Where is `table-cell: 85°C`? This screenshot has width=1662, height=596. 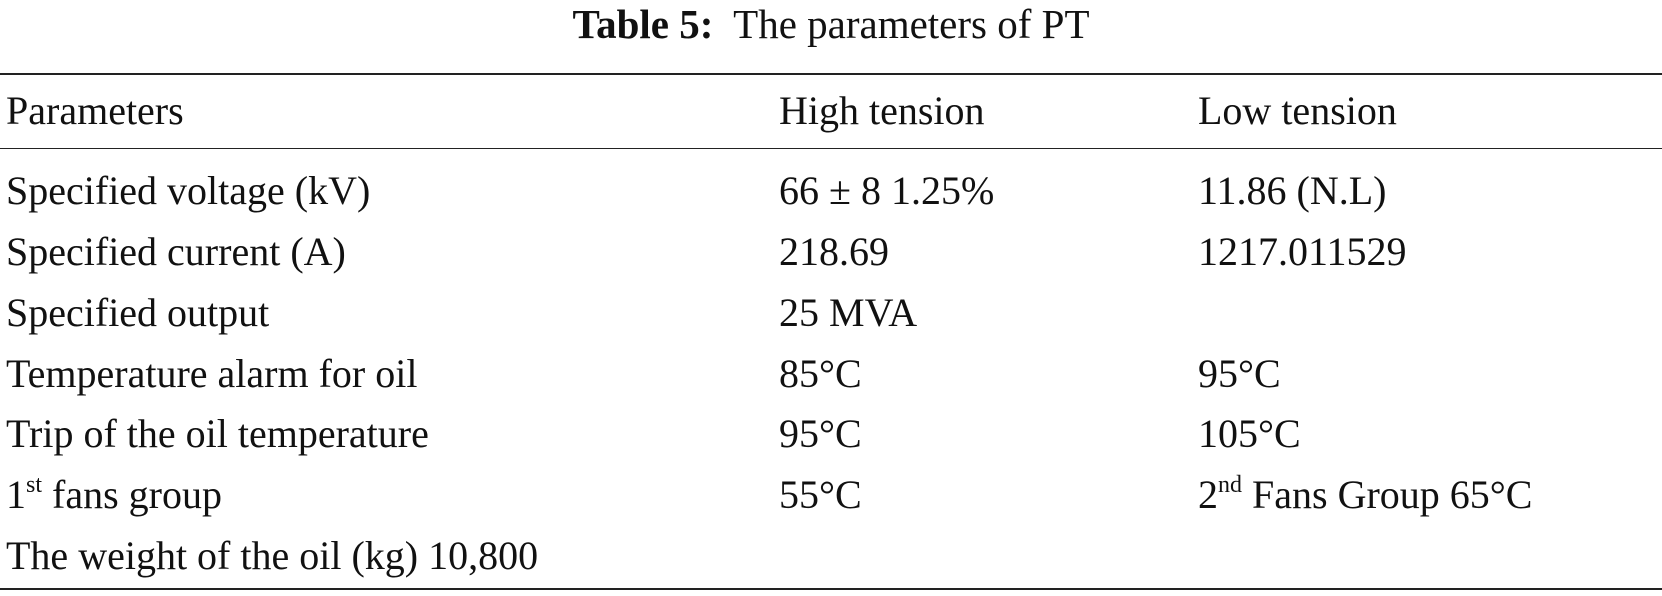 table-cell: 85°C is located at coordinates (820, 373).